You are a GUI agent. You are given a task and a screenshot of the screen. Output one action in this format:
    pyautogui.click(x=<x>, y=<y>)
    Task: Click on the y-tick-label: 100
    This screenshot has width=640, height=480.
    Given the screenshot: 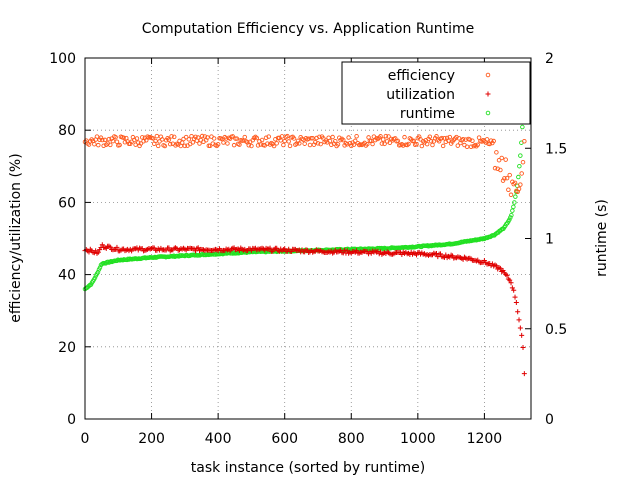 What is the action you would take?
    pyautogui.click(x=62, y=59)
    